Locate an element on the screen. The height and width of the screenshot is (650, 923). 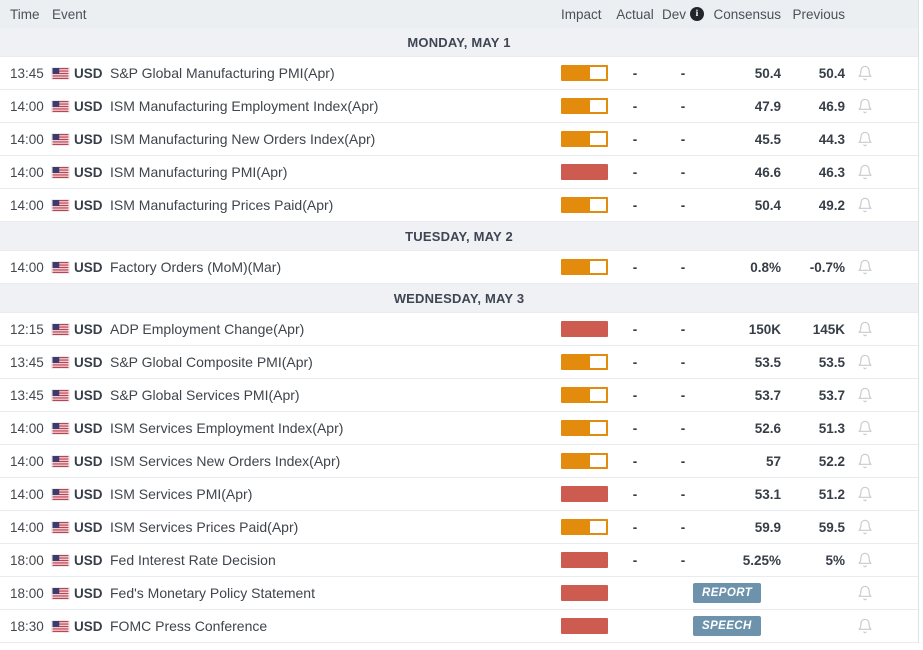
consensus-value: 53.5 is located at coordinates (767, 362).